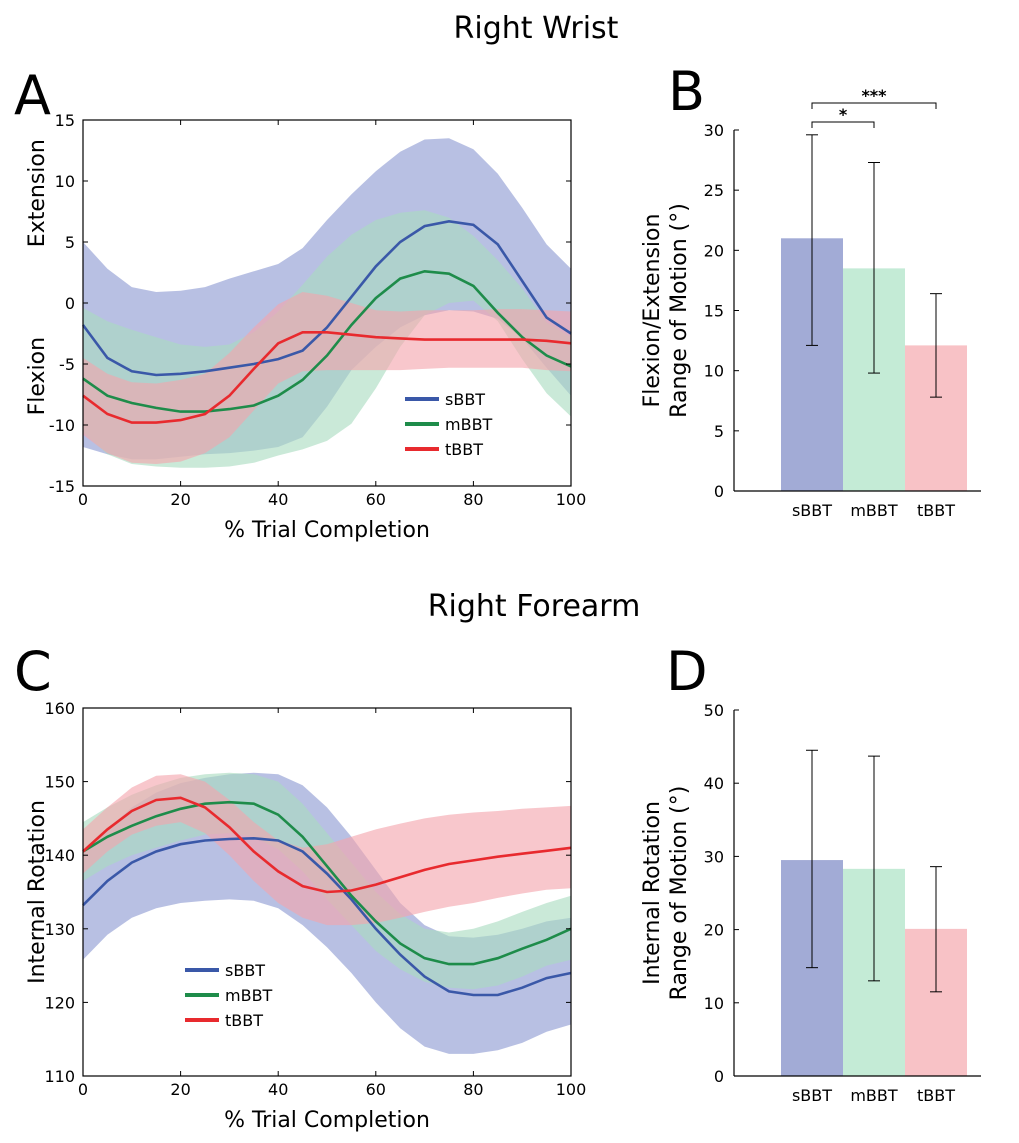  What do you see at coordinates (59, 1002) in the screenshot?
I see `y-tick-label: 120` at bounding box center [59, 1002].